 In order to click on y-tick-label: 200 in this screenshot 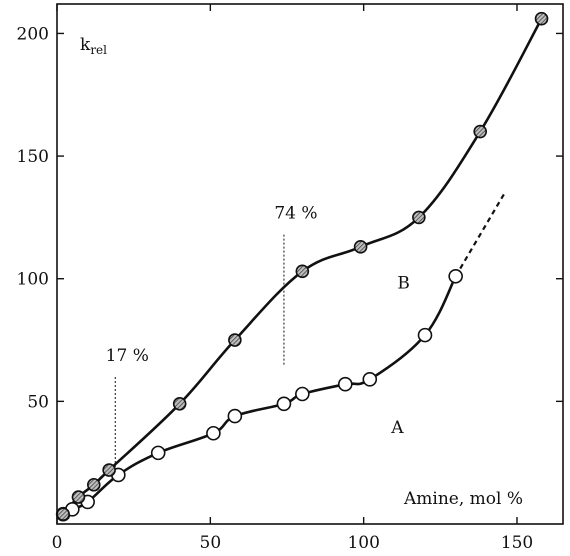, I will do `click(33, 34)`.